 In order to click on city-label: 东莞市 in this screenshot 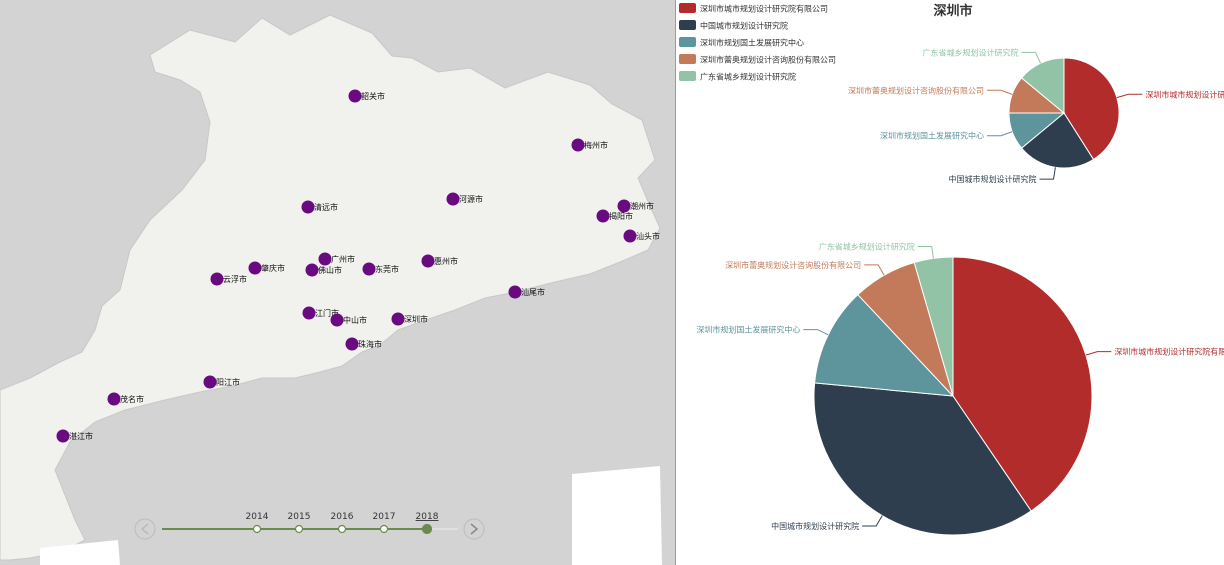, I will do `click(387, 269)`.